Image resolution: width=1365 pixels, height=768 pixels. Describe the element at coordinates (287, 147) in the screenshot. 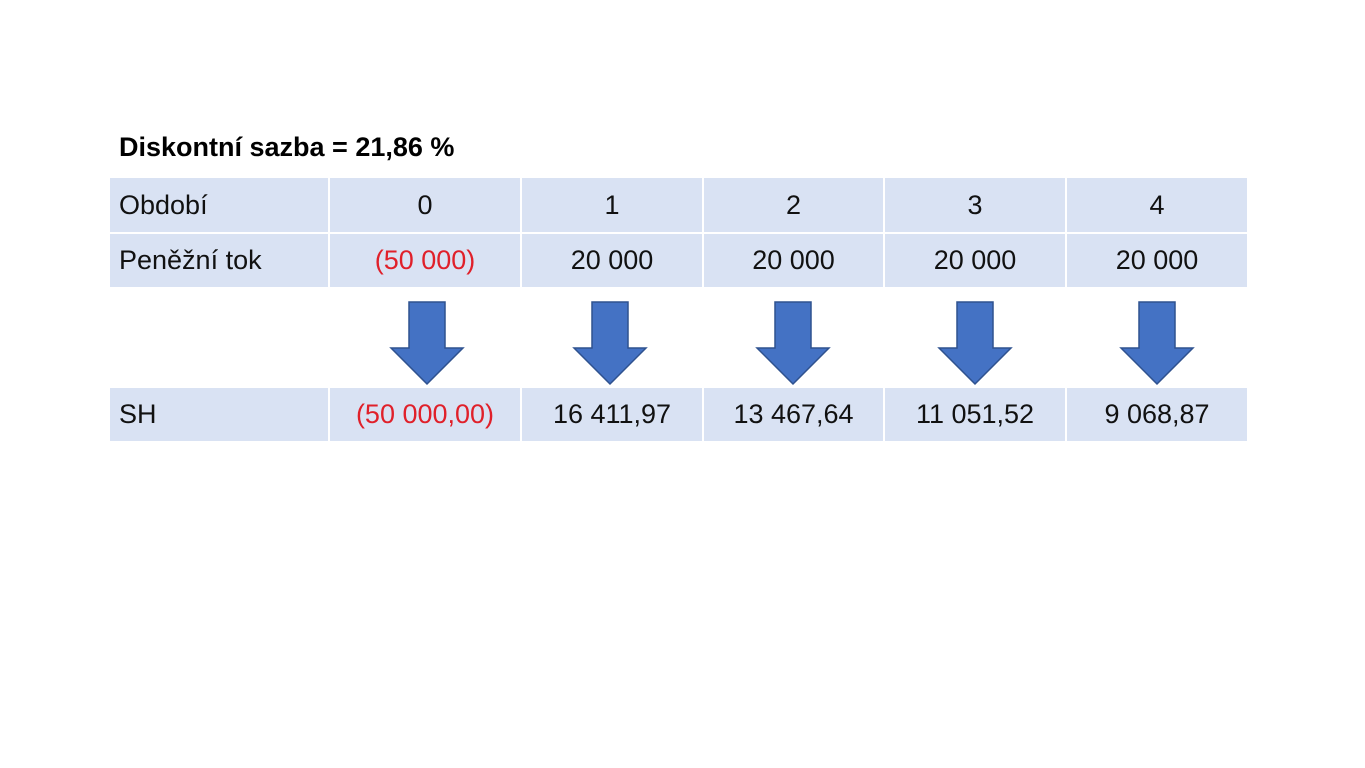

I see `title: Diskontní sazba = 21,86 %` at that location.